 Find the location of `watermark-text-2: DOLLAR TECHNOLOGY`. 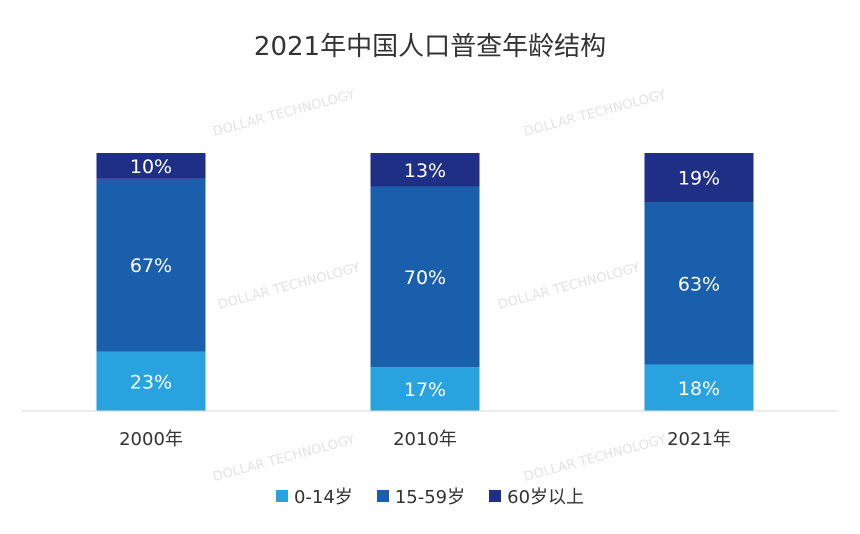

watermark-text-2: DOLLAR TECHNOLOGY is located at coordinates (288, 286).